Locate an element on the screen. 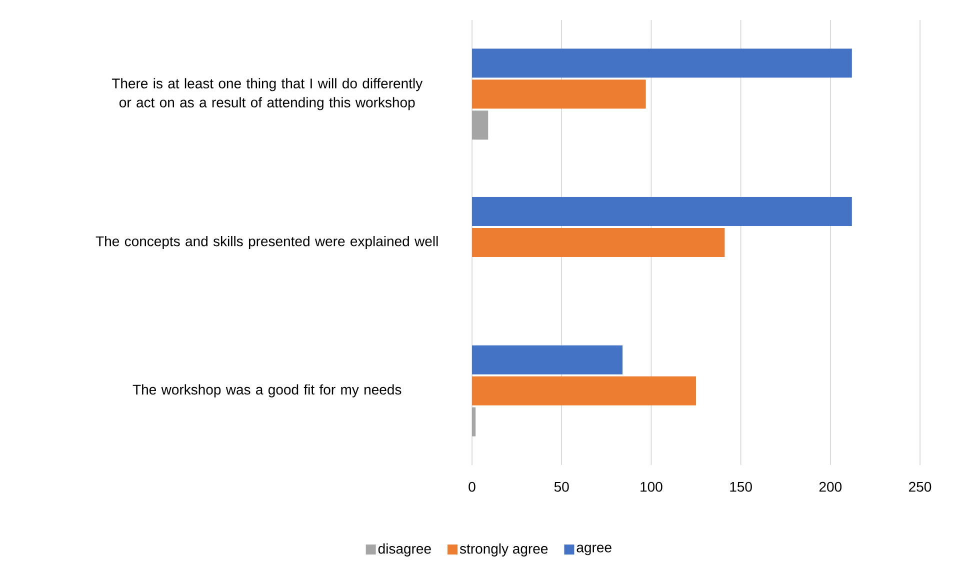 The width and height of the screenshot is (957, 578). x-tick-label: 200 is located at coordinates (830, 487).